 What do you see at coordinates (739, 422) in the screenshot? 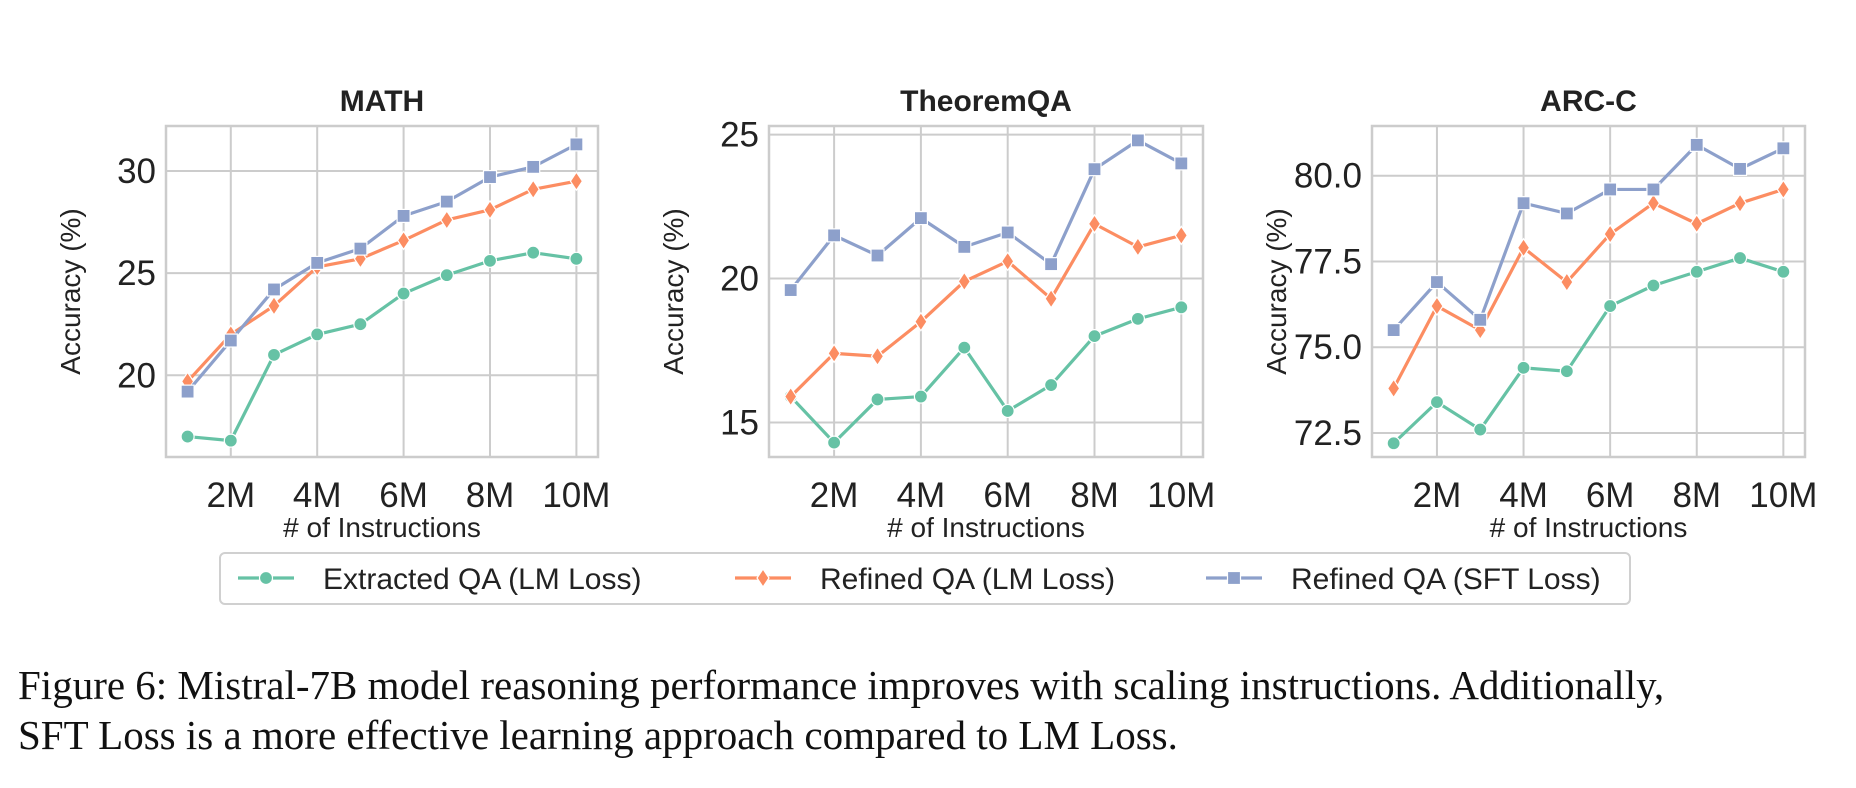
I see `y-tick-label: 15` at bounding box center [739, 422].